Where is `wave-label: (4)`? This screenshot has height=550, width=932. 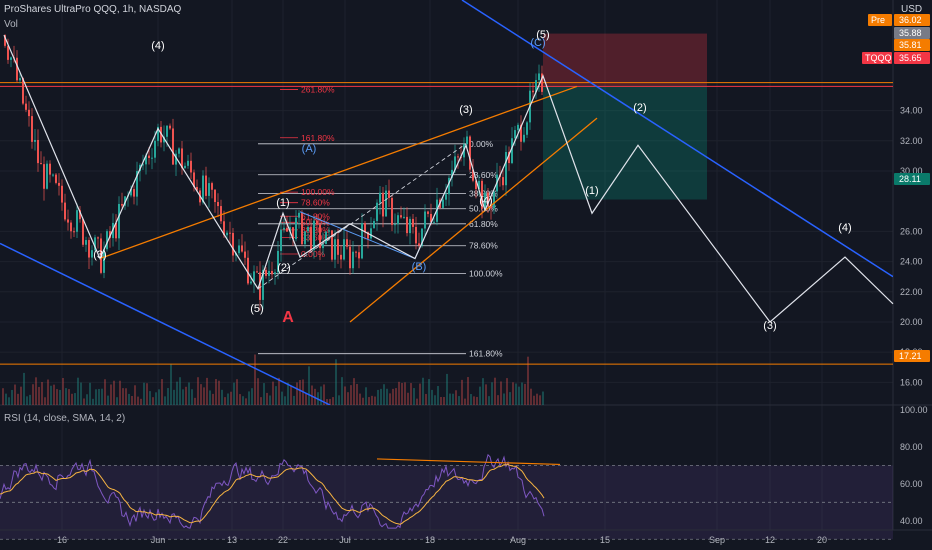
wave-label: (4) is located at coordinates (157, 46).